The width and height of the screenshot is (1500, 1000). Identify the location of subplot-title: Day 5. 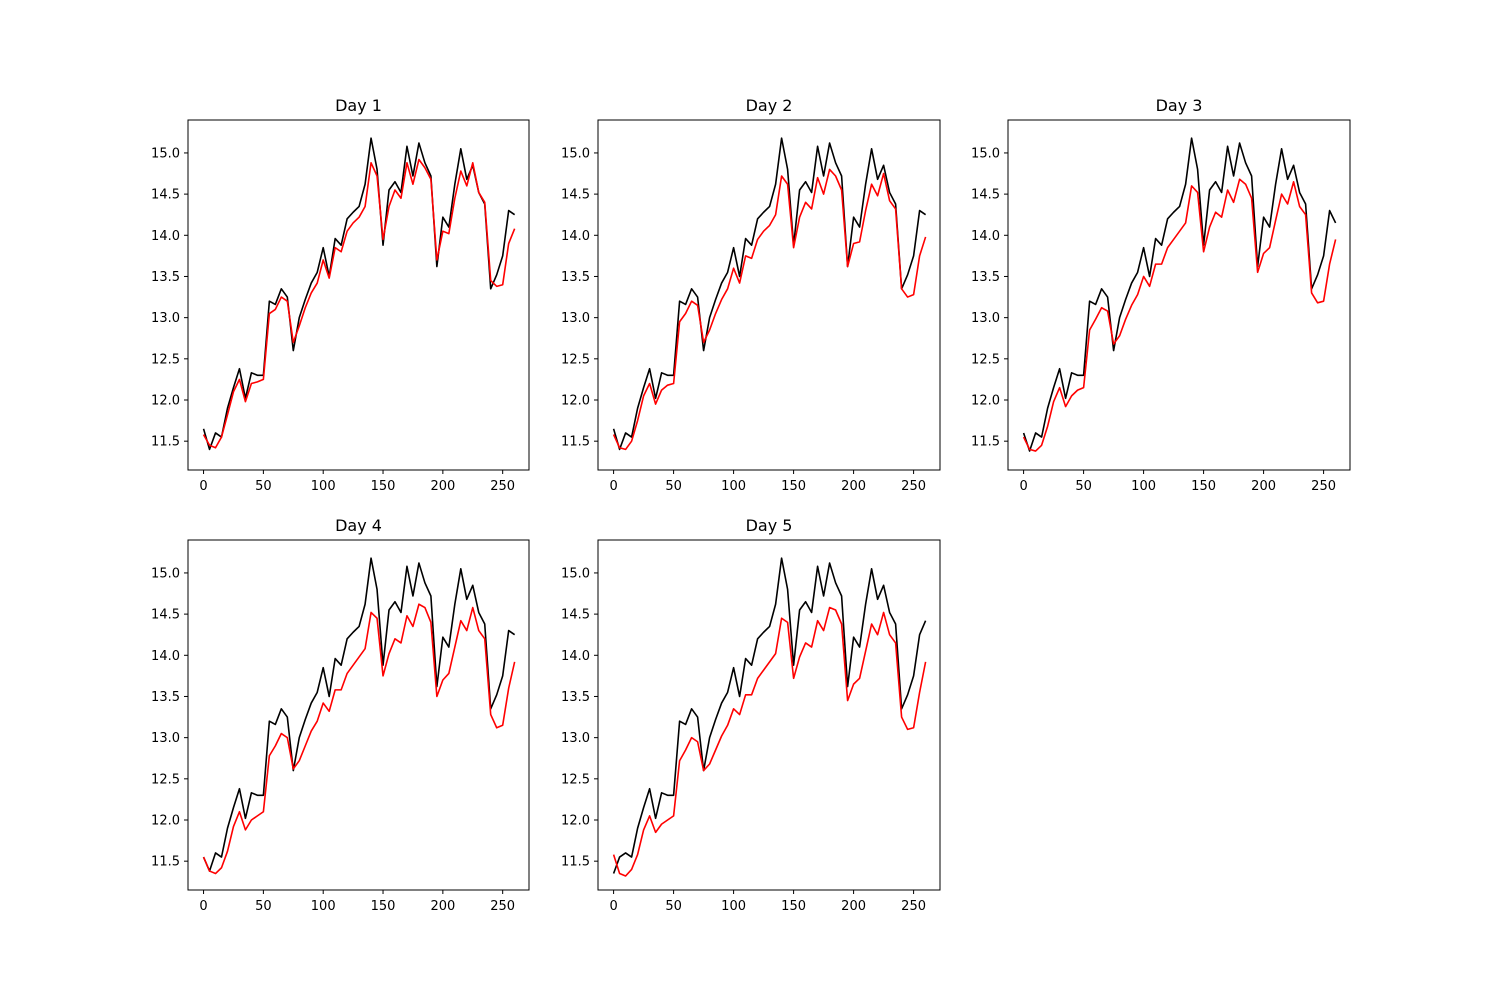
(769, 525).